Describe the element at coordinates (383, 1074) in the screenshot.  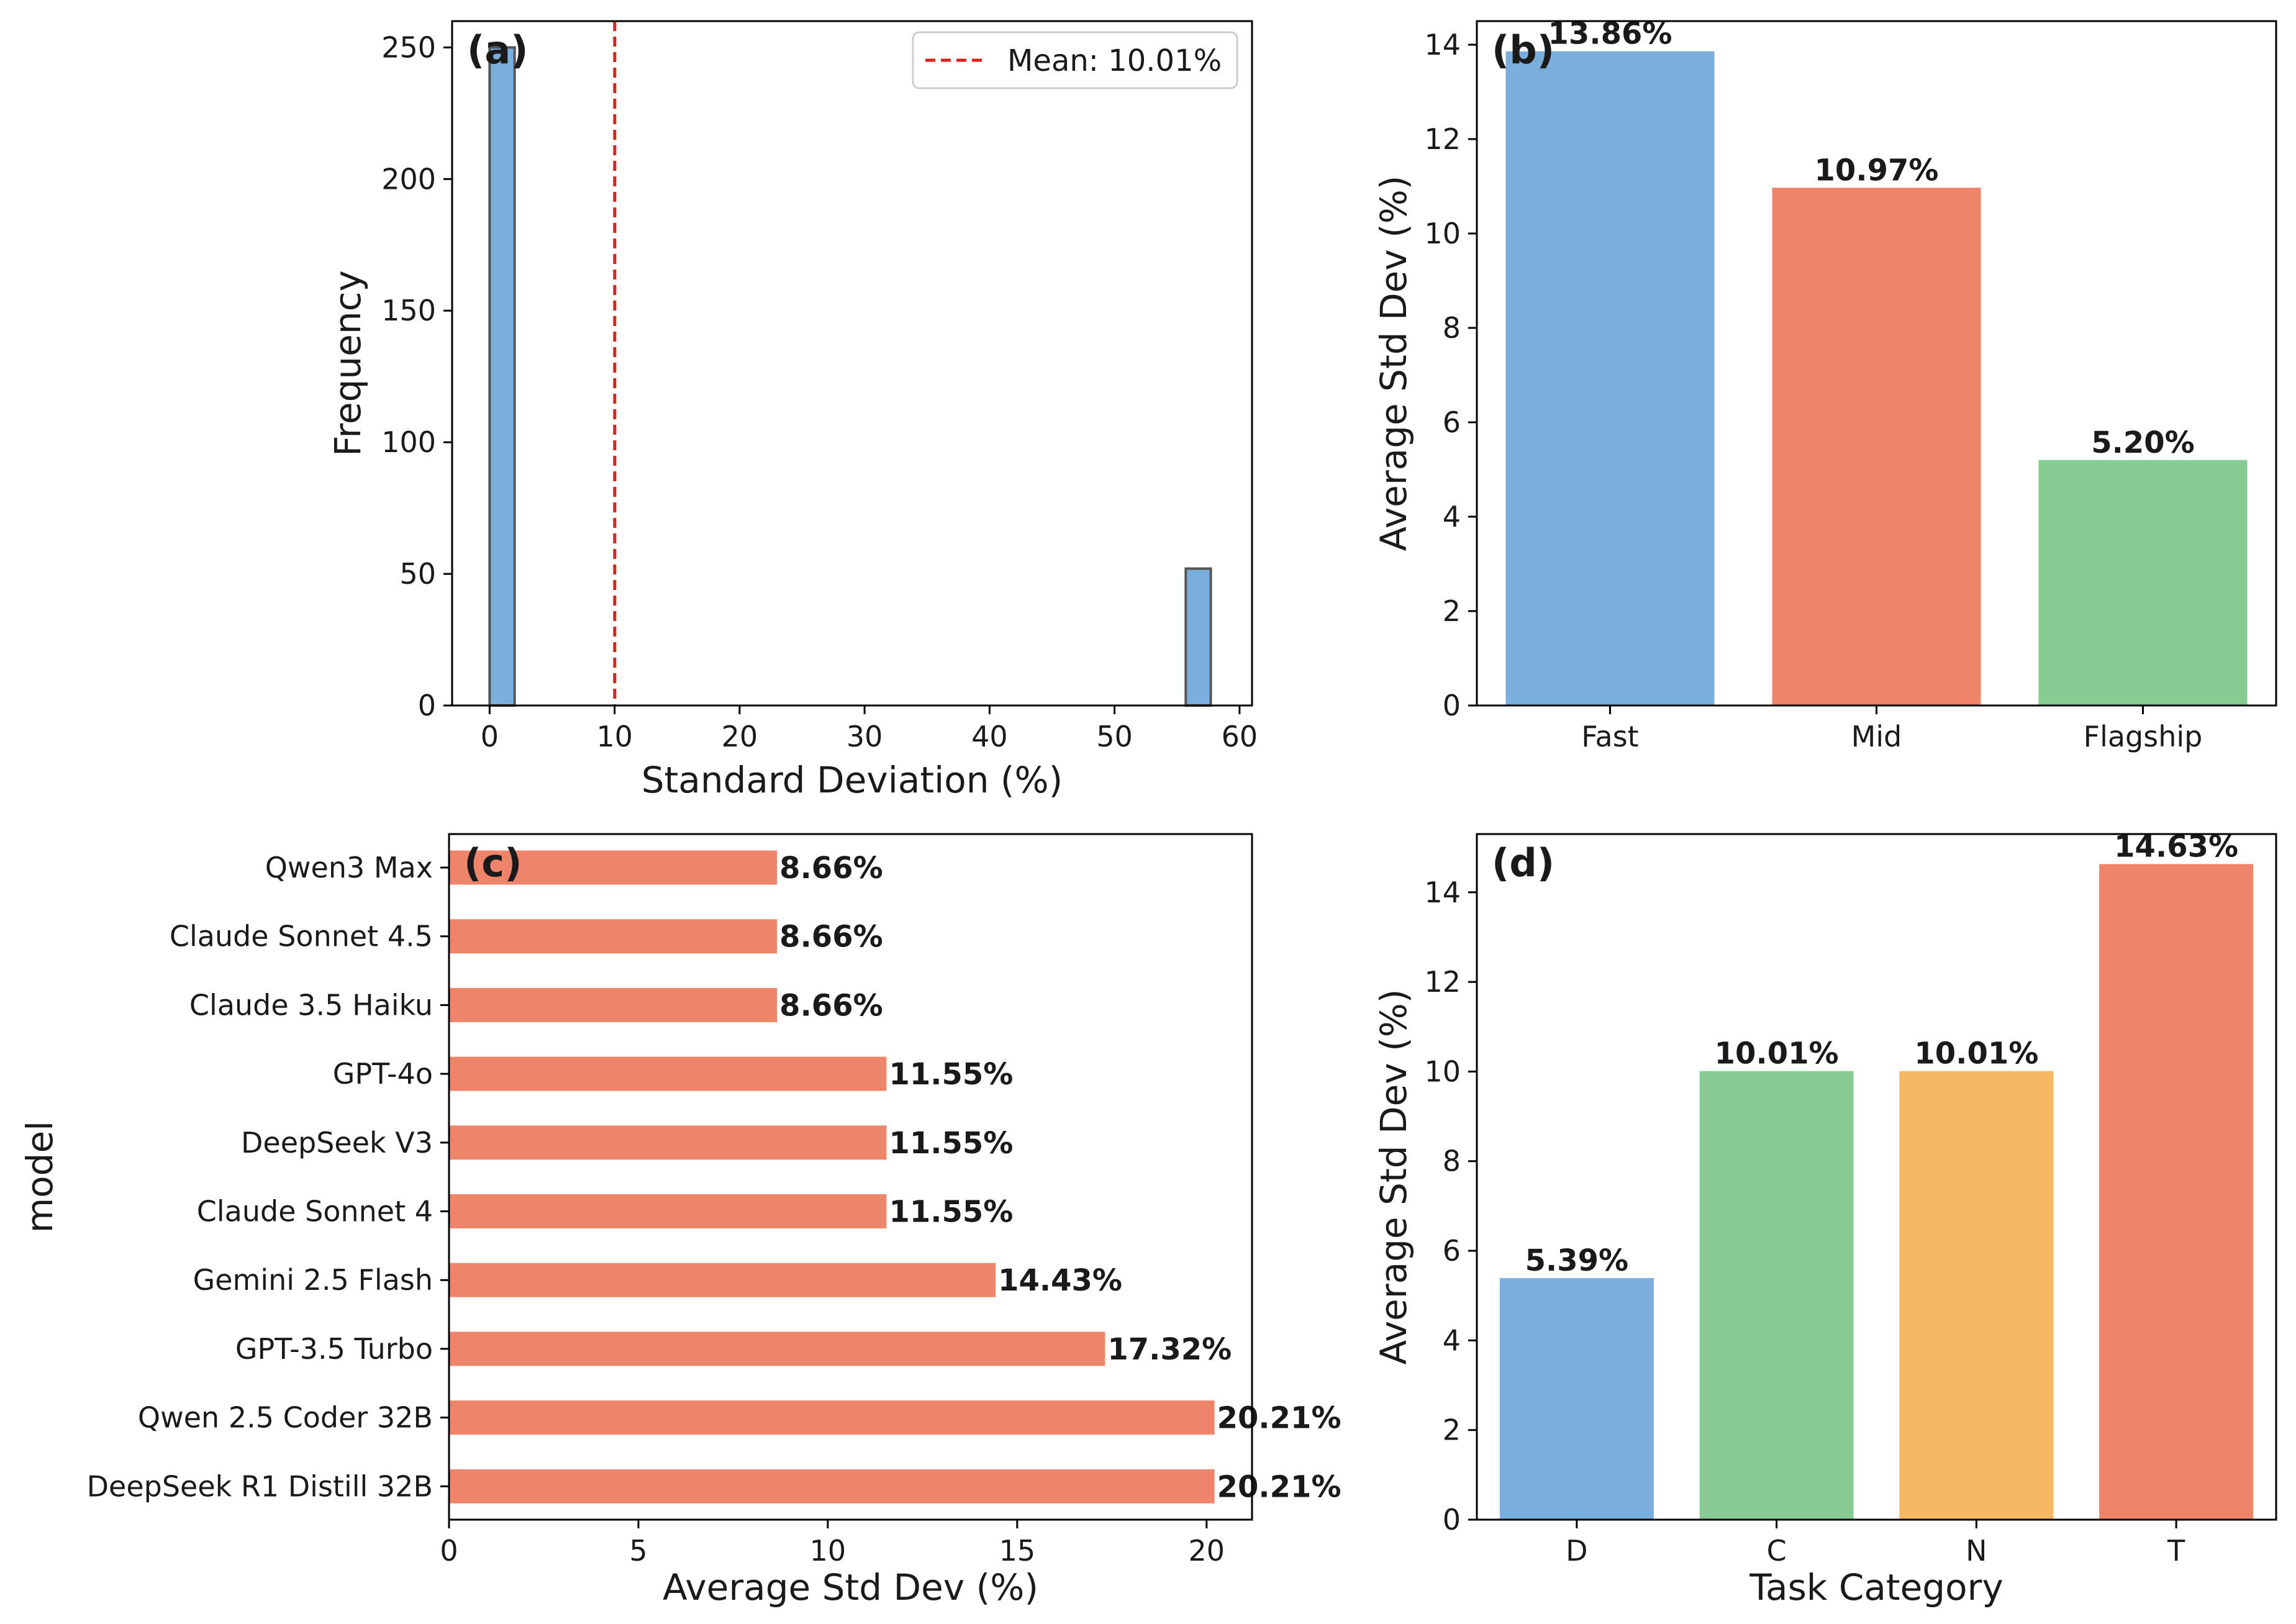
I see `model-name-label: GPT-4o` at that location.